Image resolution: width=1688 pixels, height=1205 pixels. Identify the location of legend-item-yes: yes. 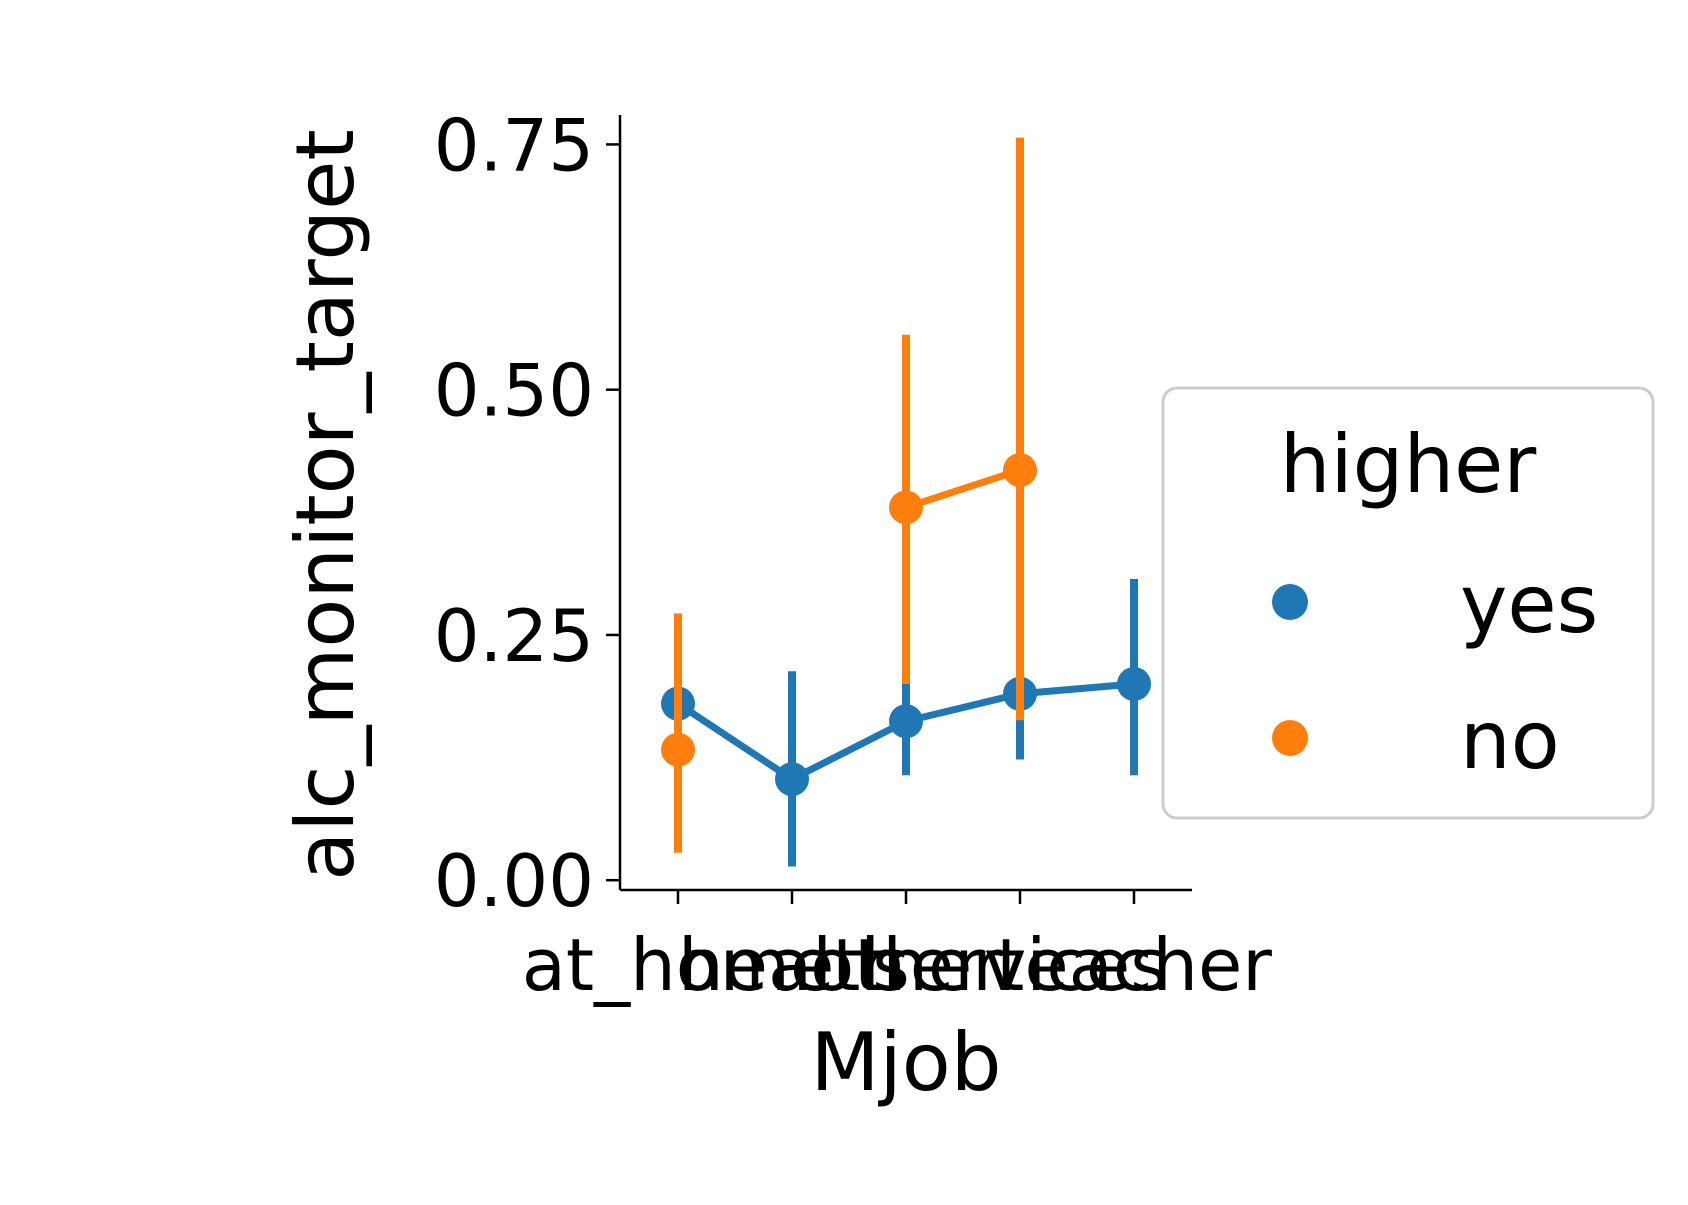
(1435, 604).